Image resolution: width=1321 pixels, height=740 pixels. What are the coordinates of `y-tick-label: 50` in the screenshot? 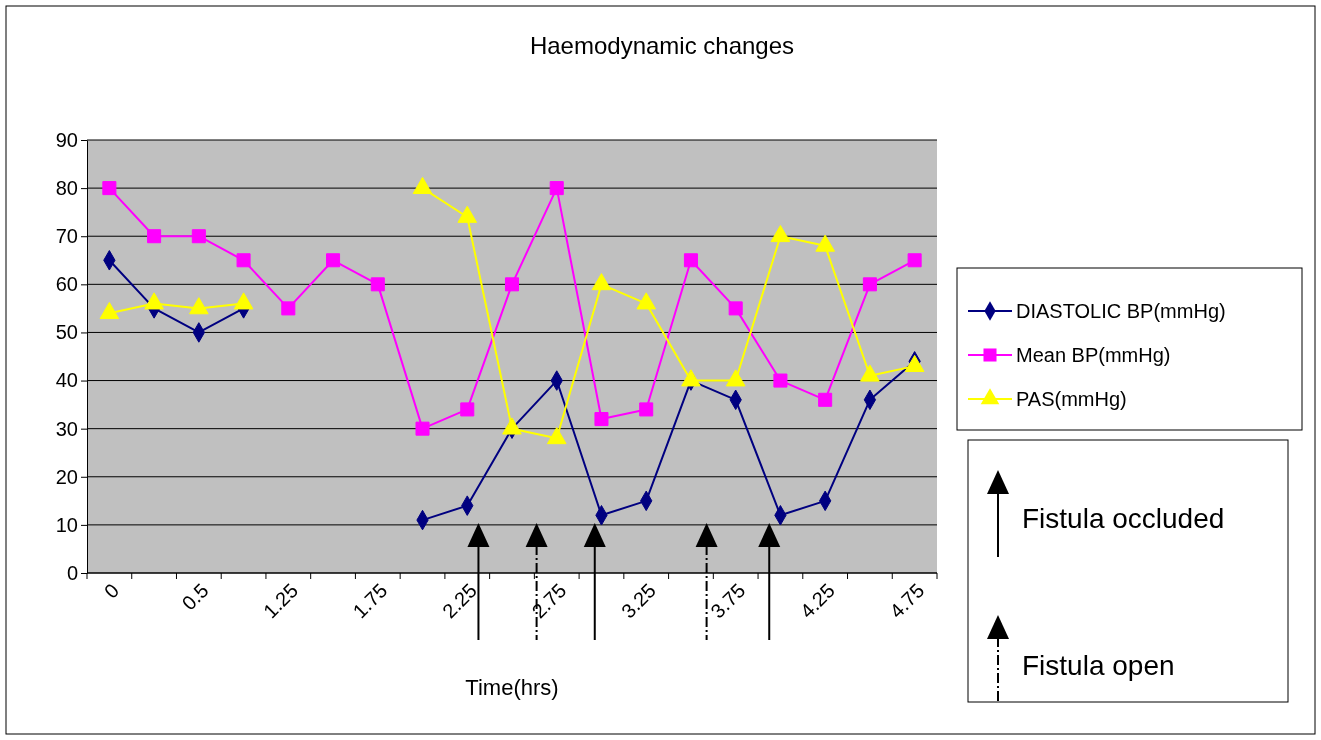 It's located at (66, 332).